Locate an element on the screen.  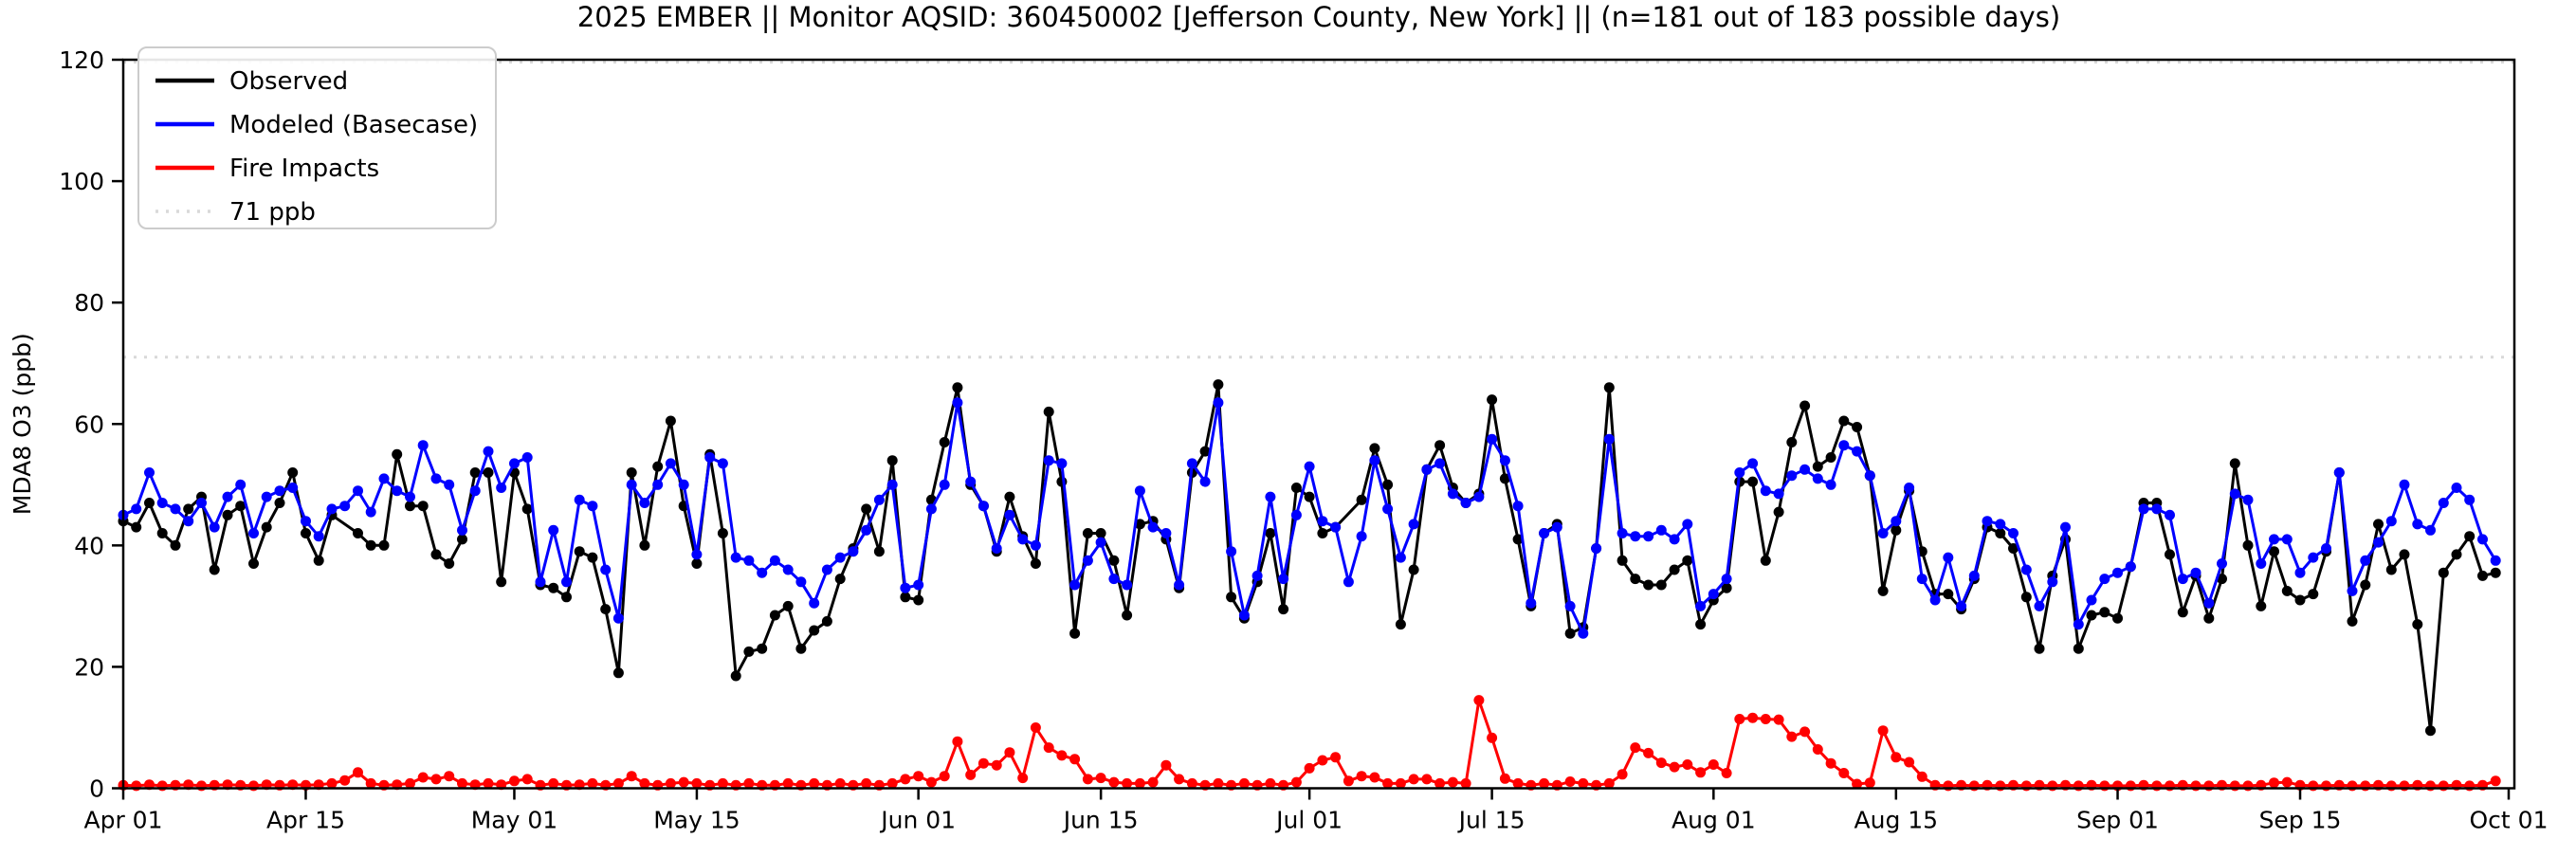
x-tick-label: Jul 15 is located at coordinates (1491, 820).